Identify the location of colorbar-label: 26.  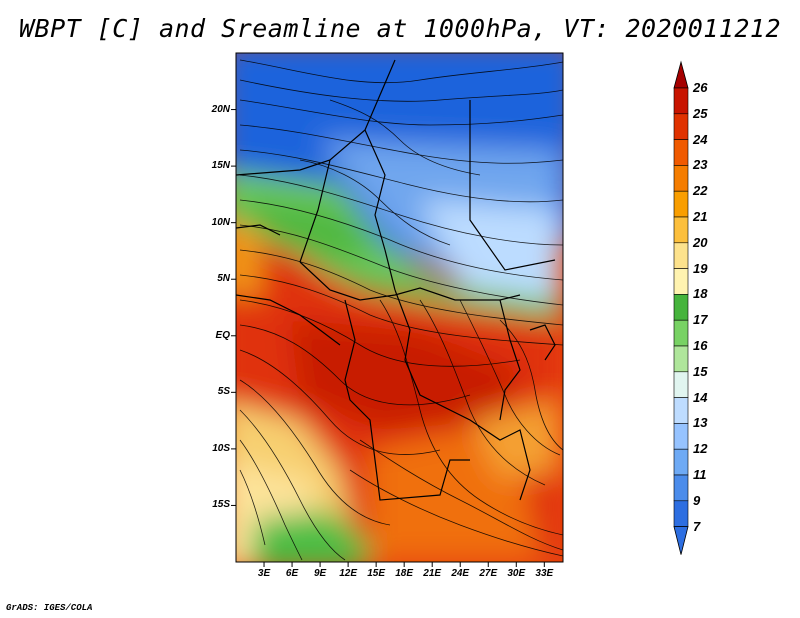
(700, 87).